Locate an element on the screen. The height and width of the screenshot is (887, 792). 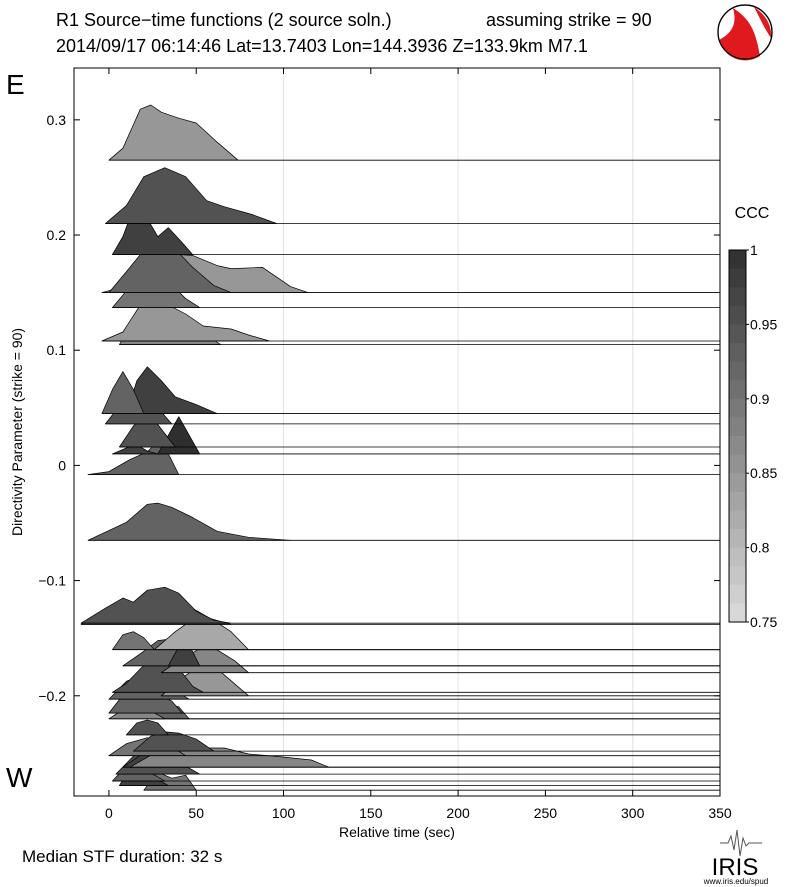
west-label: W is located at coordinates (19, 777).